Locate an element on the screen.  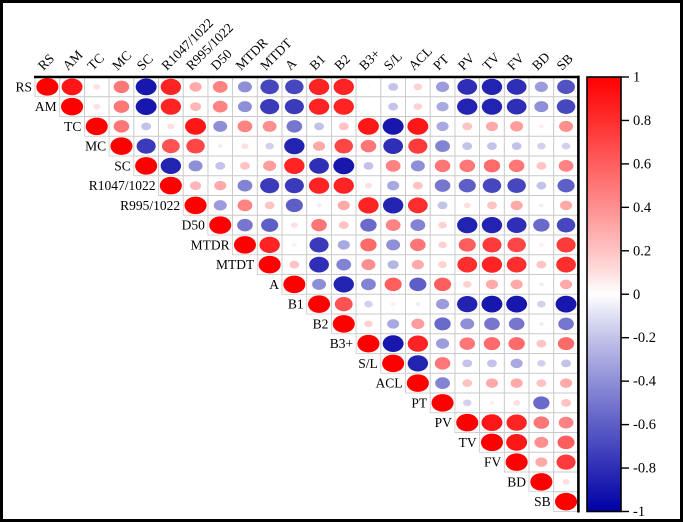
col-label-BD: BD is located at coordinates (541, 61).